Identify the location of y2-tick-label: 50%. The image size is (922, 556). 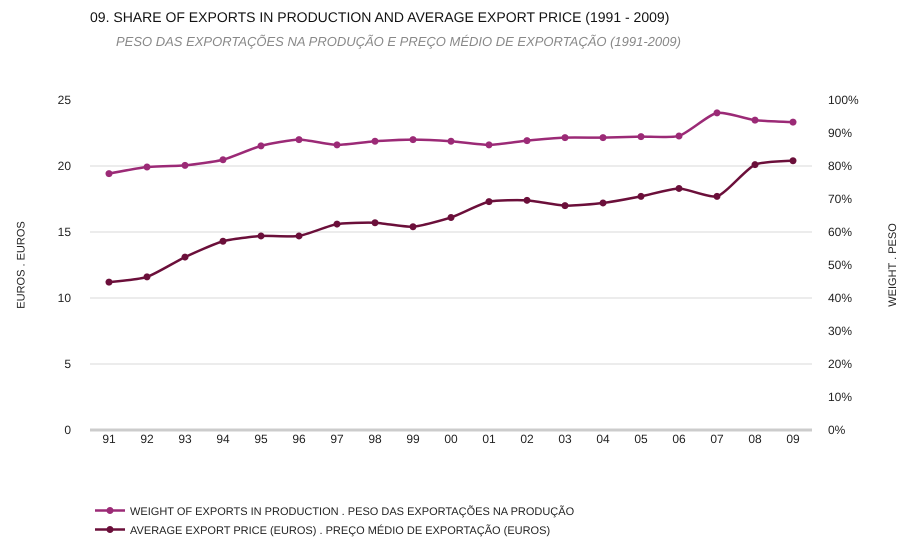
(840, 265).